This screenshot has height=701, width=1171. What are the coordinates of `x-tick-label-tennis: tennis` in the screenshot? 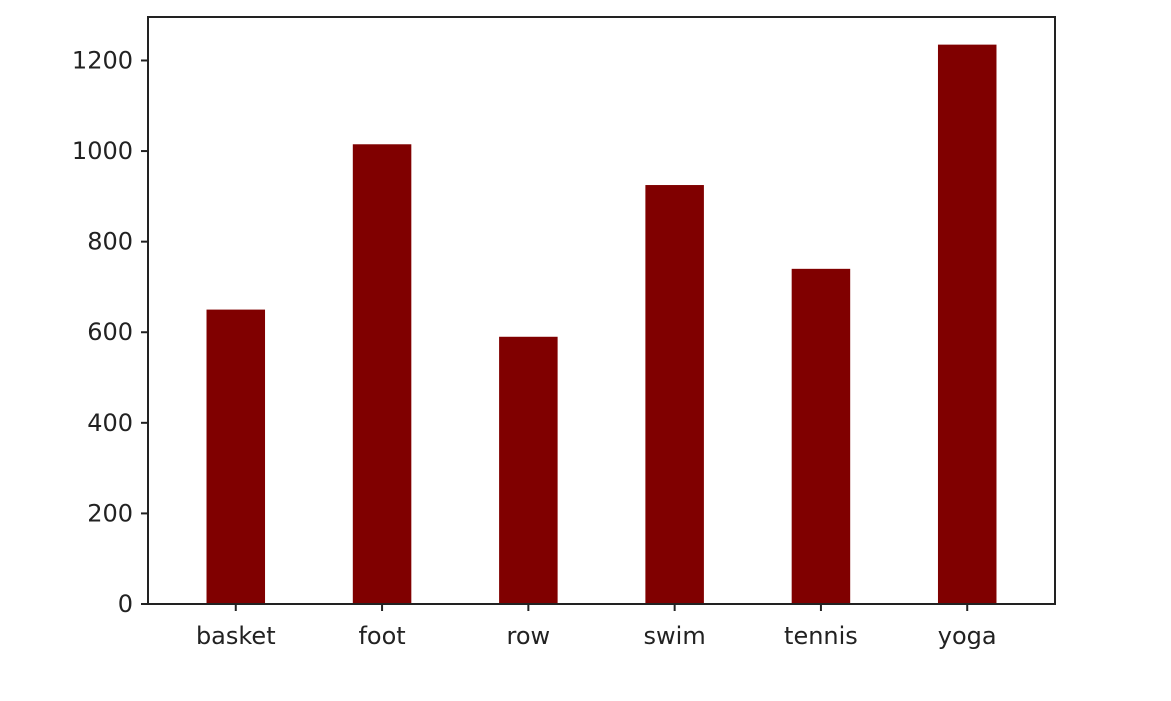 It's located at (821, 636).